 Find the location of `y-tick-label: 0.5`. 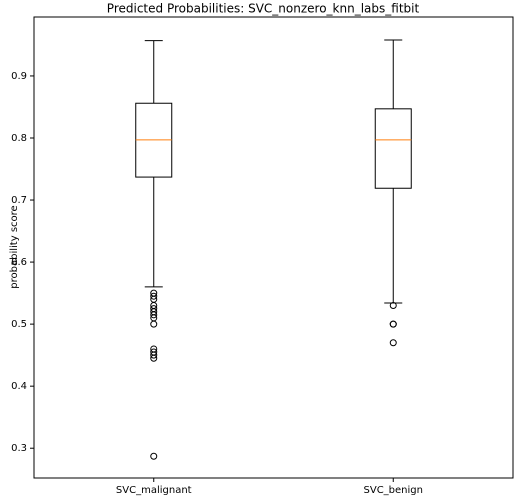

y-tick-label: 0.5 is located at coordinates (19, 324).